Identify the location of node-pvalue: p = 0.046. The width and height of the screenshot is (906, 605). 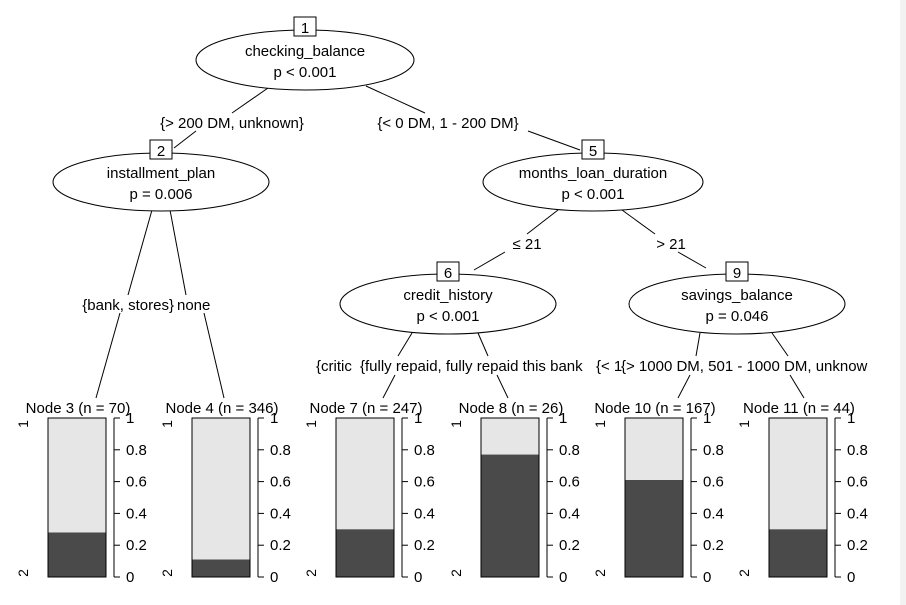
(737, 316).